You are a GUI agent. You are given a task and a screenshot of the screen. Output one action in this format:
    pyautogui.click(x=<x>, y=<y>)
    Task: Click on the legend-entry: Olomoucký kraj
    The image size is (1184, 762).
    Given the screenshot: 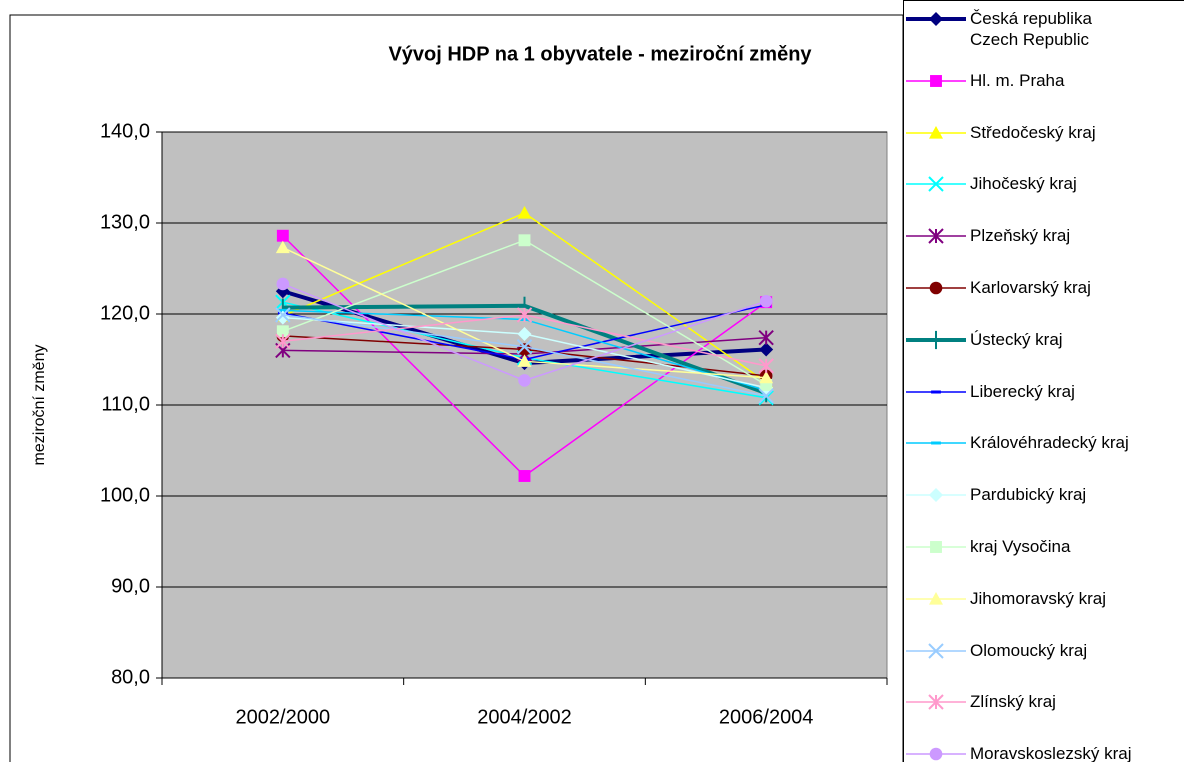 What is the action you would take?
    pyautogui.click(x=995, y=655)
    